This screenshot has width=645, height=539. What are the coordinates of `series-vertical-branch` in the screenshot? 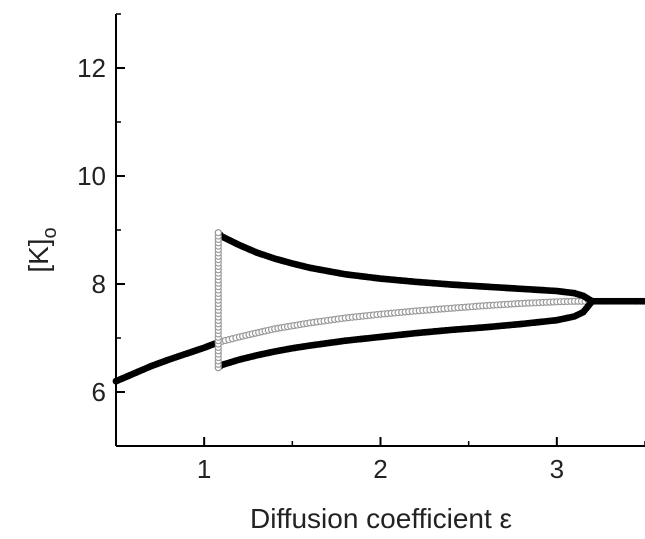 It's located at (218, 300).